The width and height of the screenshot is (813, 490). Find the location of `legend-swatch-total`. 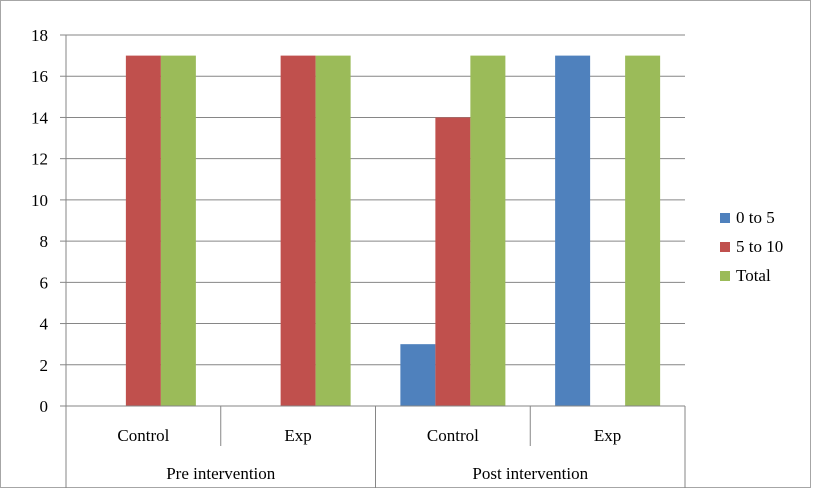

legend-swatch-total is located at coordinates (725, 275).